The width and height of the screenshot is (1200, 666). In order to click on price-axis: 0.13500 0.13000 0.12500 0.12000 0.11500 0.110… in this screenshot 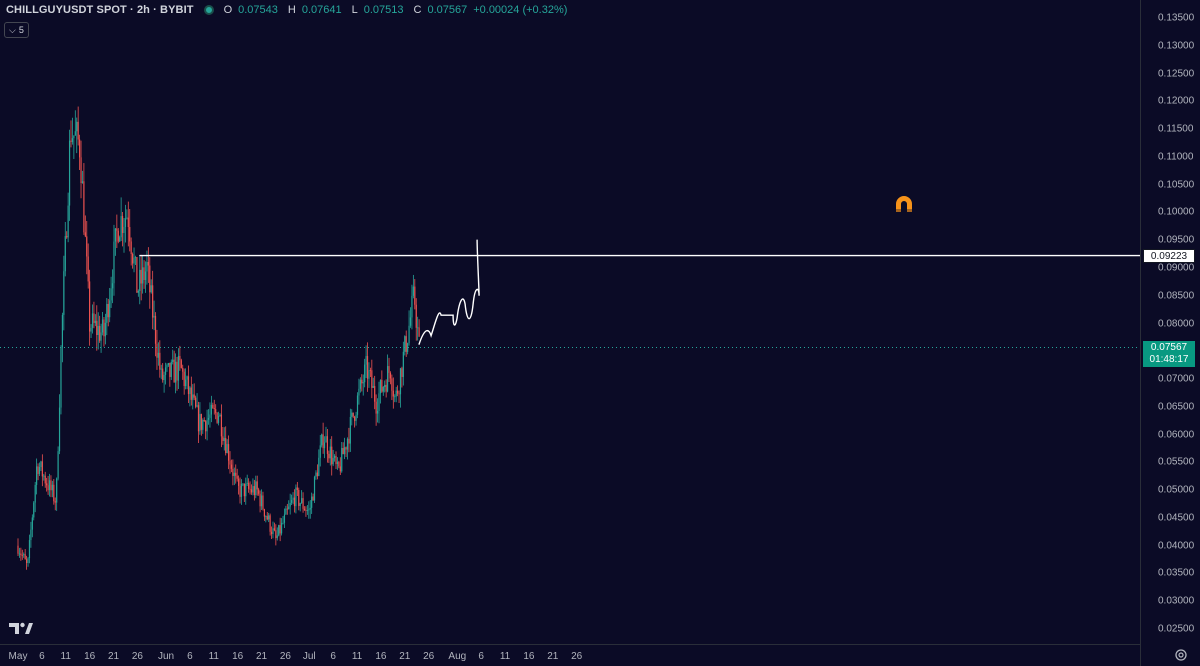, I will do `click(1170, 333)`.